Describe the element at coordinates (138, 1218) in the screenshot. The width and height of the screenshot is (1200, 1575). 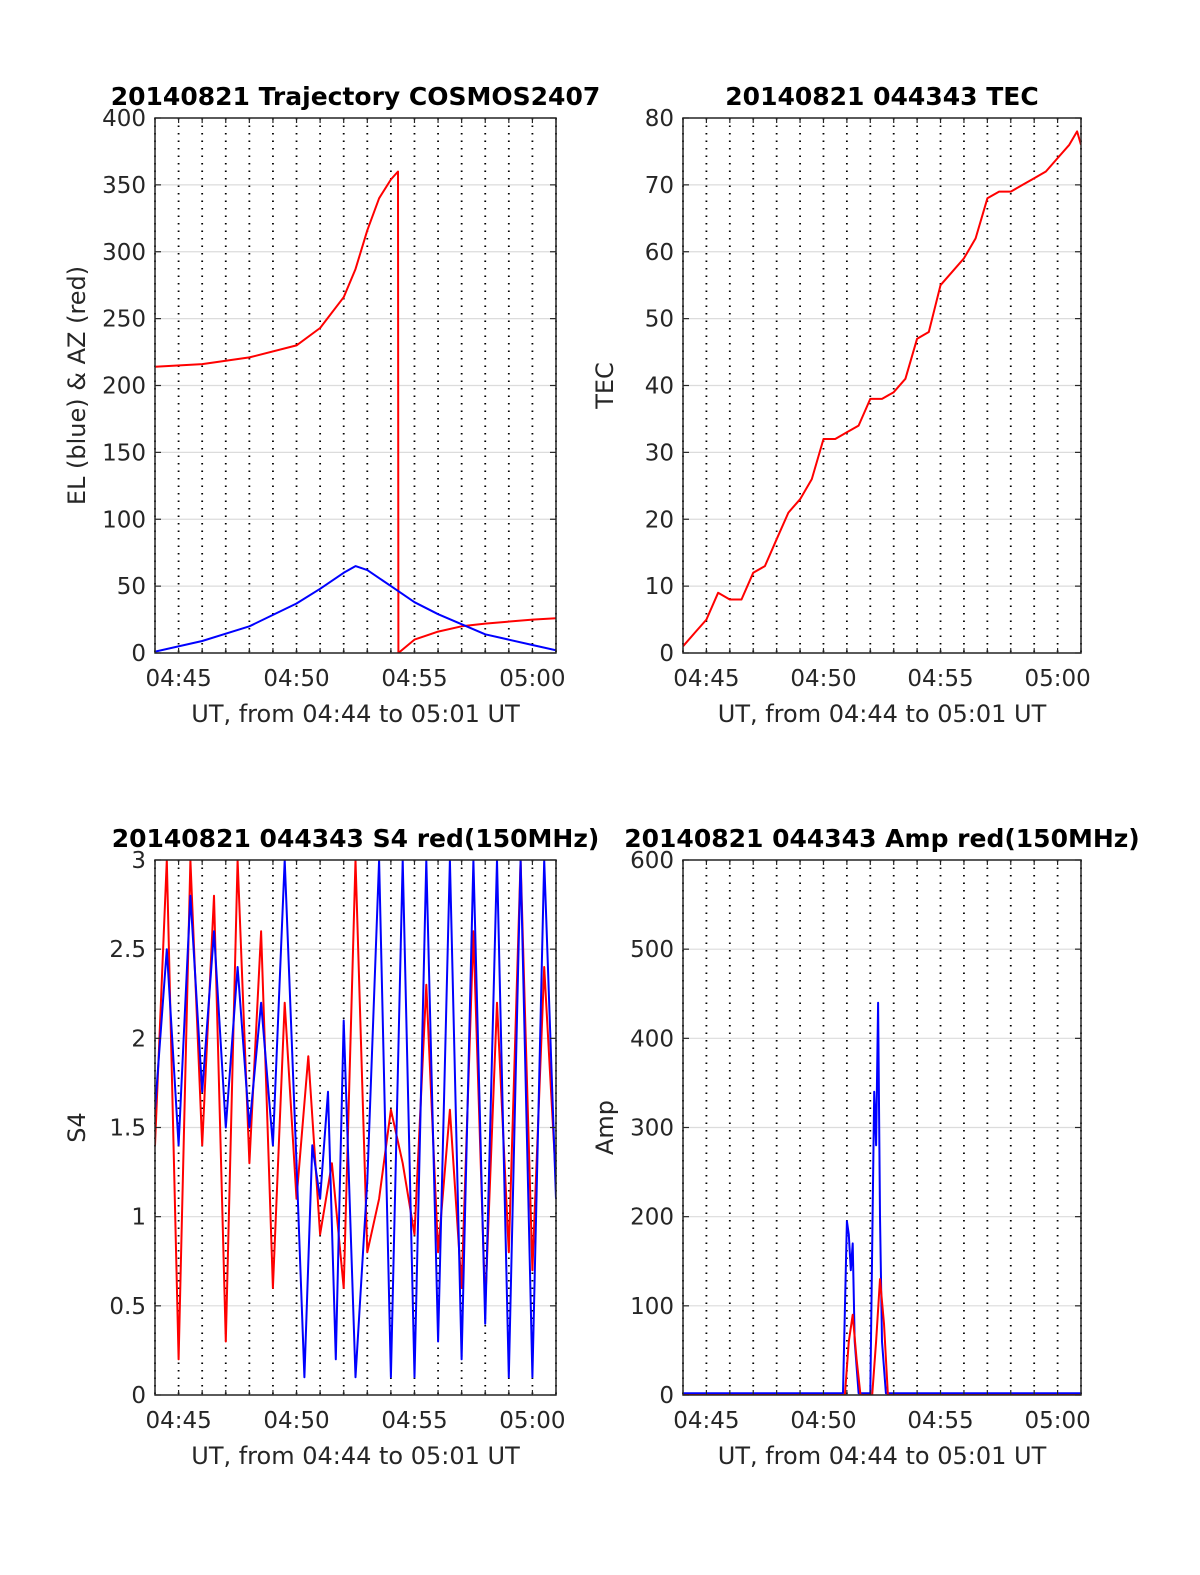
I see `y-tick-label: 1` at that location.